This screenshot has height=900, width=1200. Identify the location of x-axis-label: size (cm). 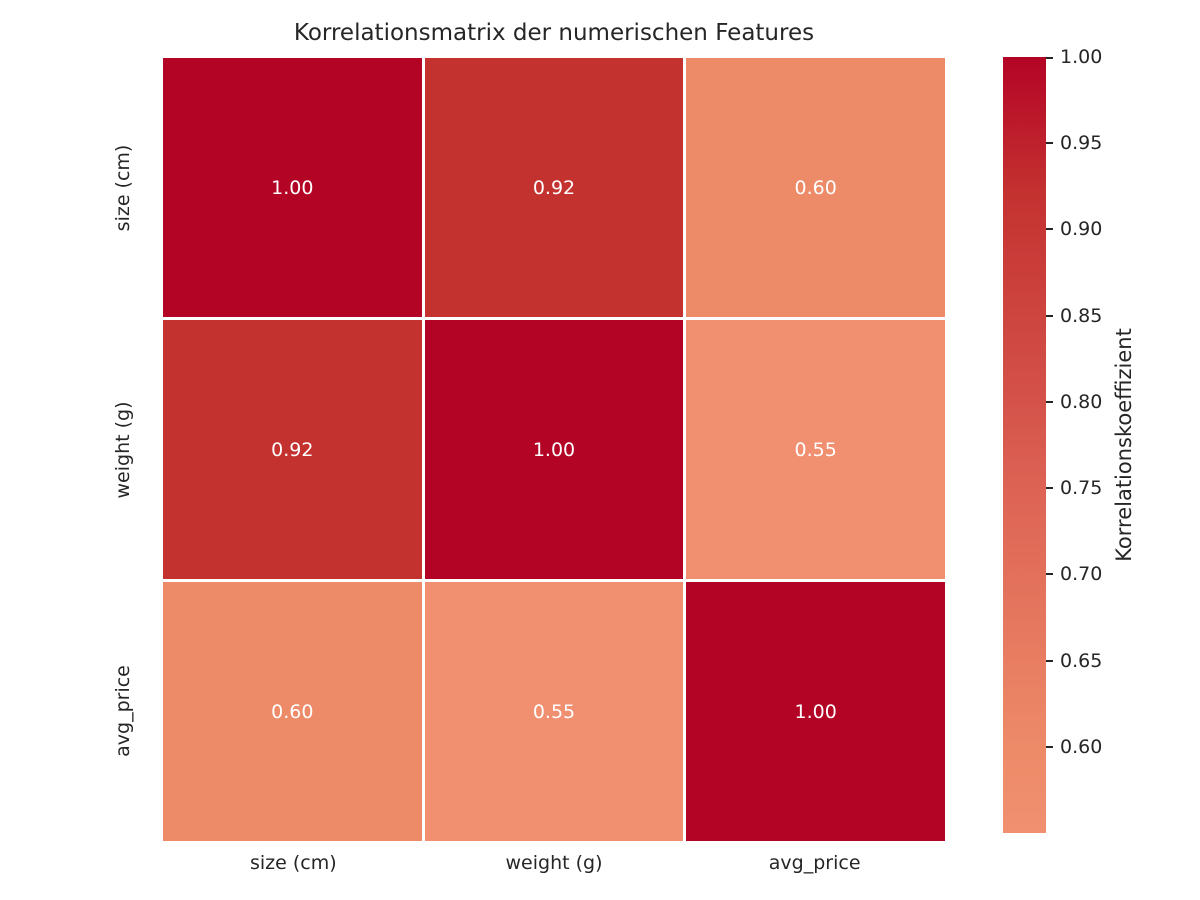
(293, 863).